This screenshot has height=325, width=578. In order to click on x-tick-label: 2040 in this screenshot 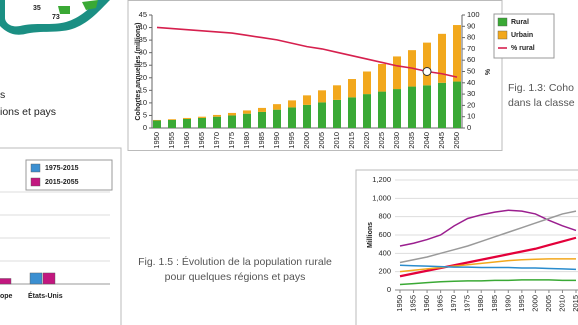, I will do `click(426, 140)`.